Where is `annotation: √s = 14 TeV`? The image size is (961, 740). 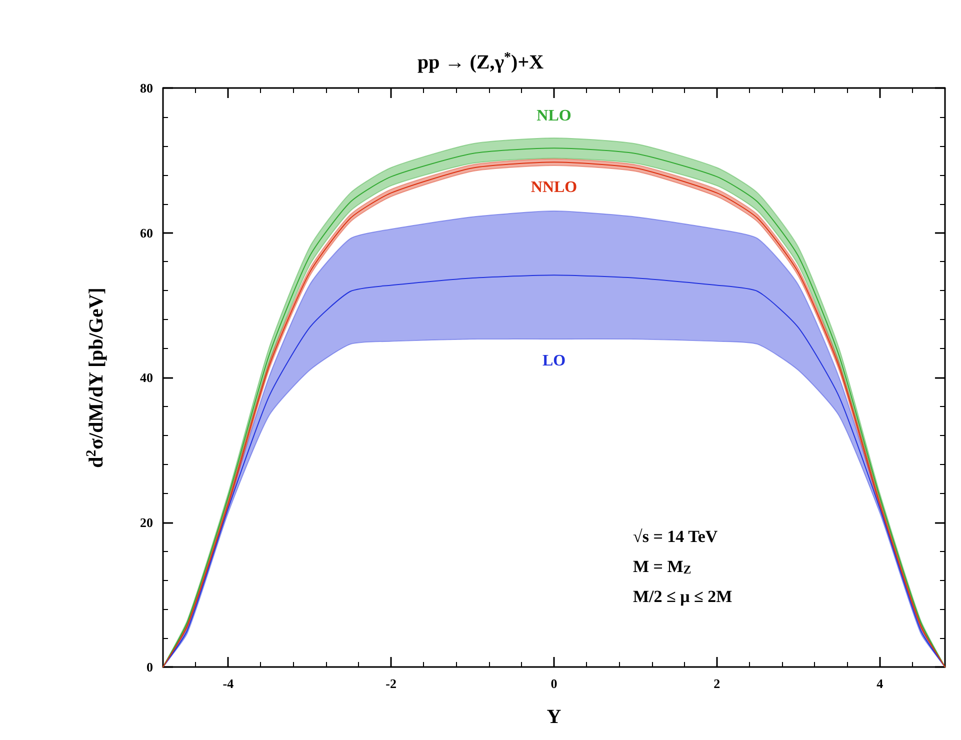 annotation: √s = 14 TeV is located at coordinates (675, 536).